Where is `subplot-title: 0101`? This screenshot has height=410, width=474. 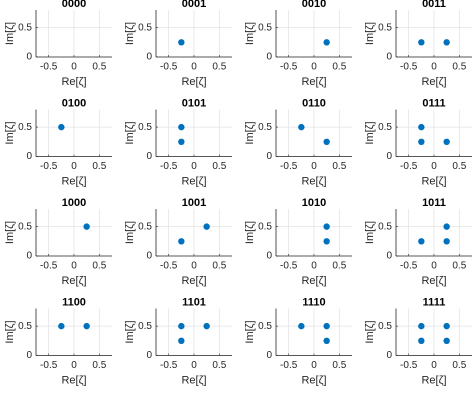 subplot-title: 0101 is located at coordinates (194, 103).